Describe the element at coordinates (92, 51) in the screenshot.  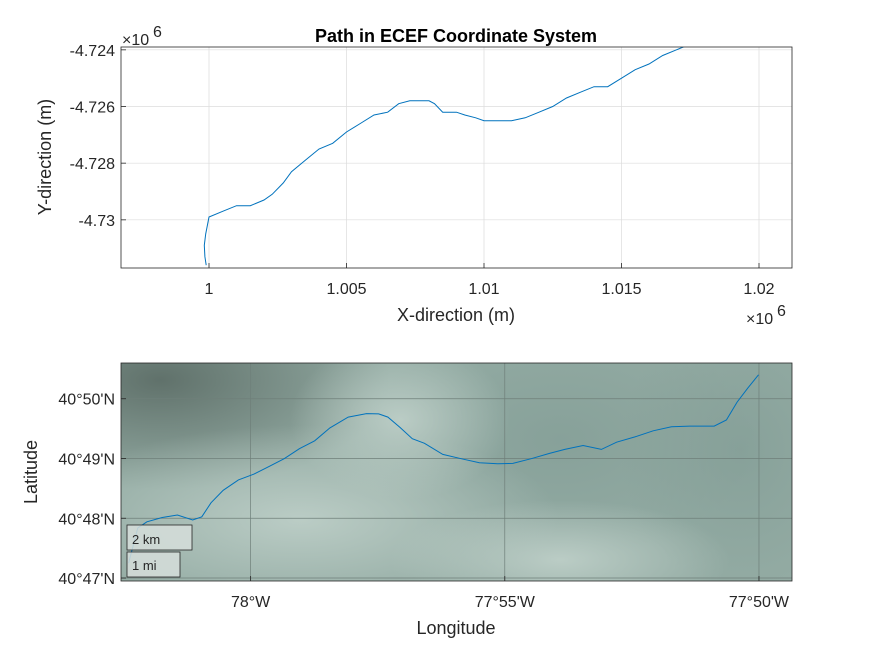
I see `ecef-y-tick-label: -4.724` at that location.